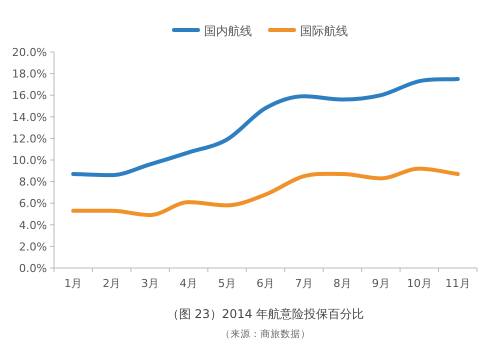 The height and width of the screenshot is (348, 500). What do you see at coordinates (111, 283) in the screenshot?
I see `x-tick-label: 2月` at bounding box center [111, 283].